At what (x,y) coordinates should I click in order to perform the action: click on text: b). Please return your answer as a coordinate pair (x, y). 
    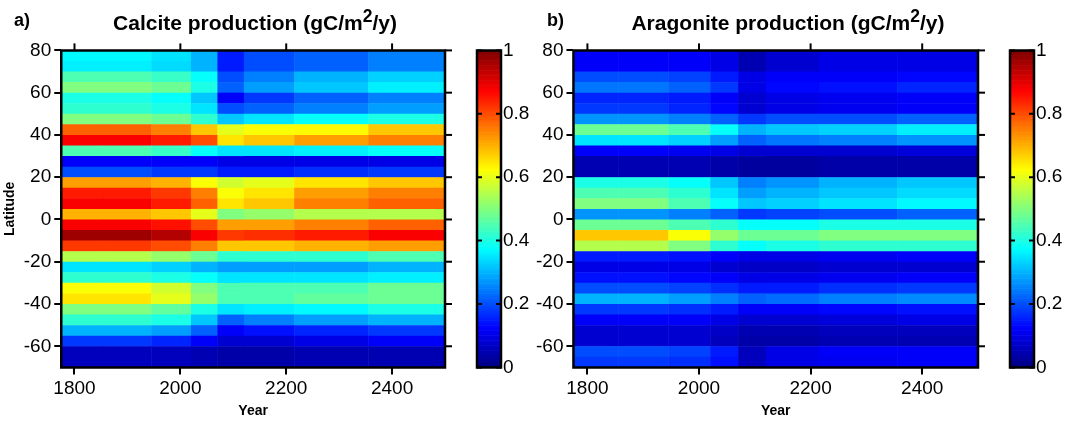
    Looking at the image, I should click on (555, 20).